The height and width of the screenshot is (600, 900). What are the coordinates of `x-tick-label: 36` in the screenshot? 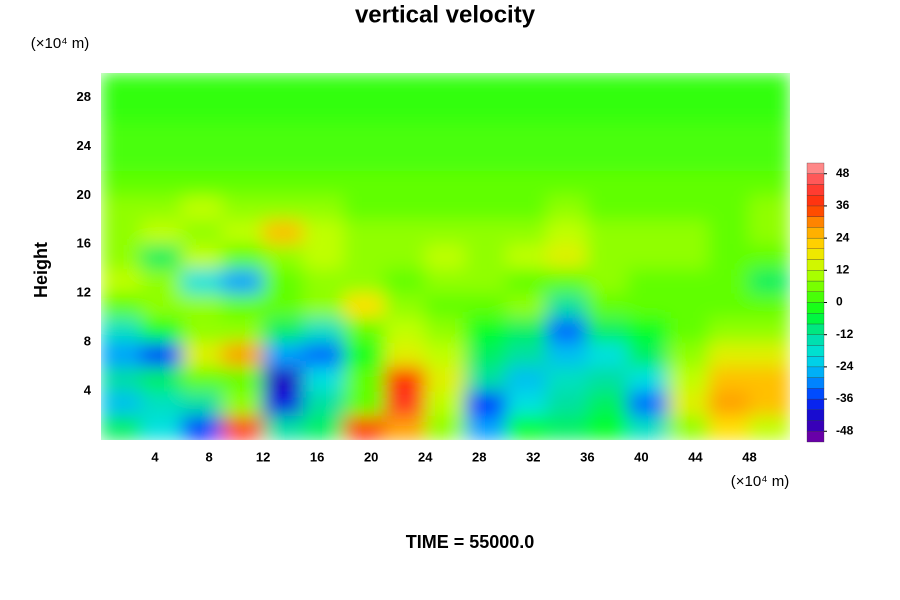 It's located at (587, 456).